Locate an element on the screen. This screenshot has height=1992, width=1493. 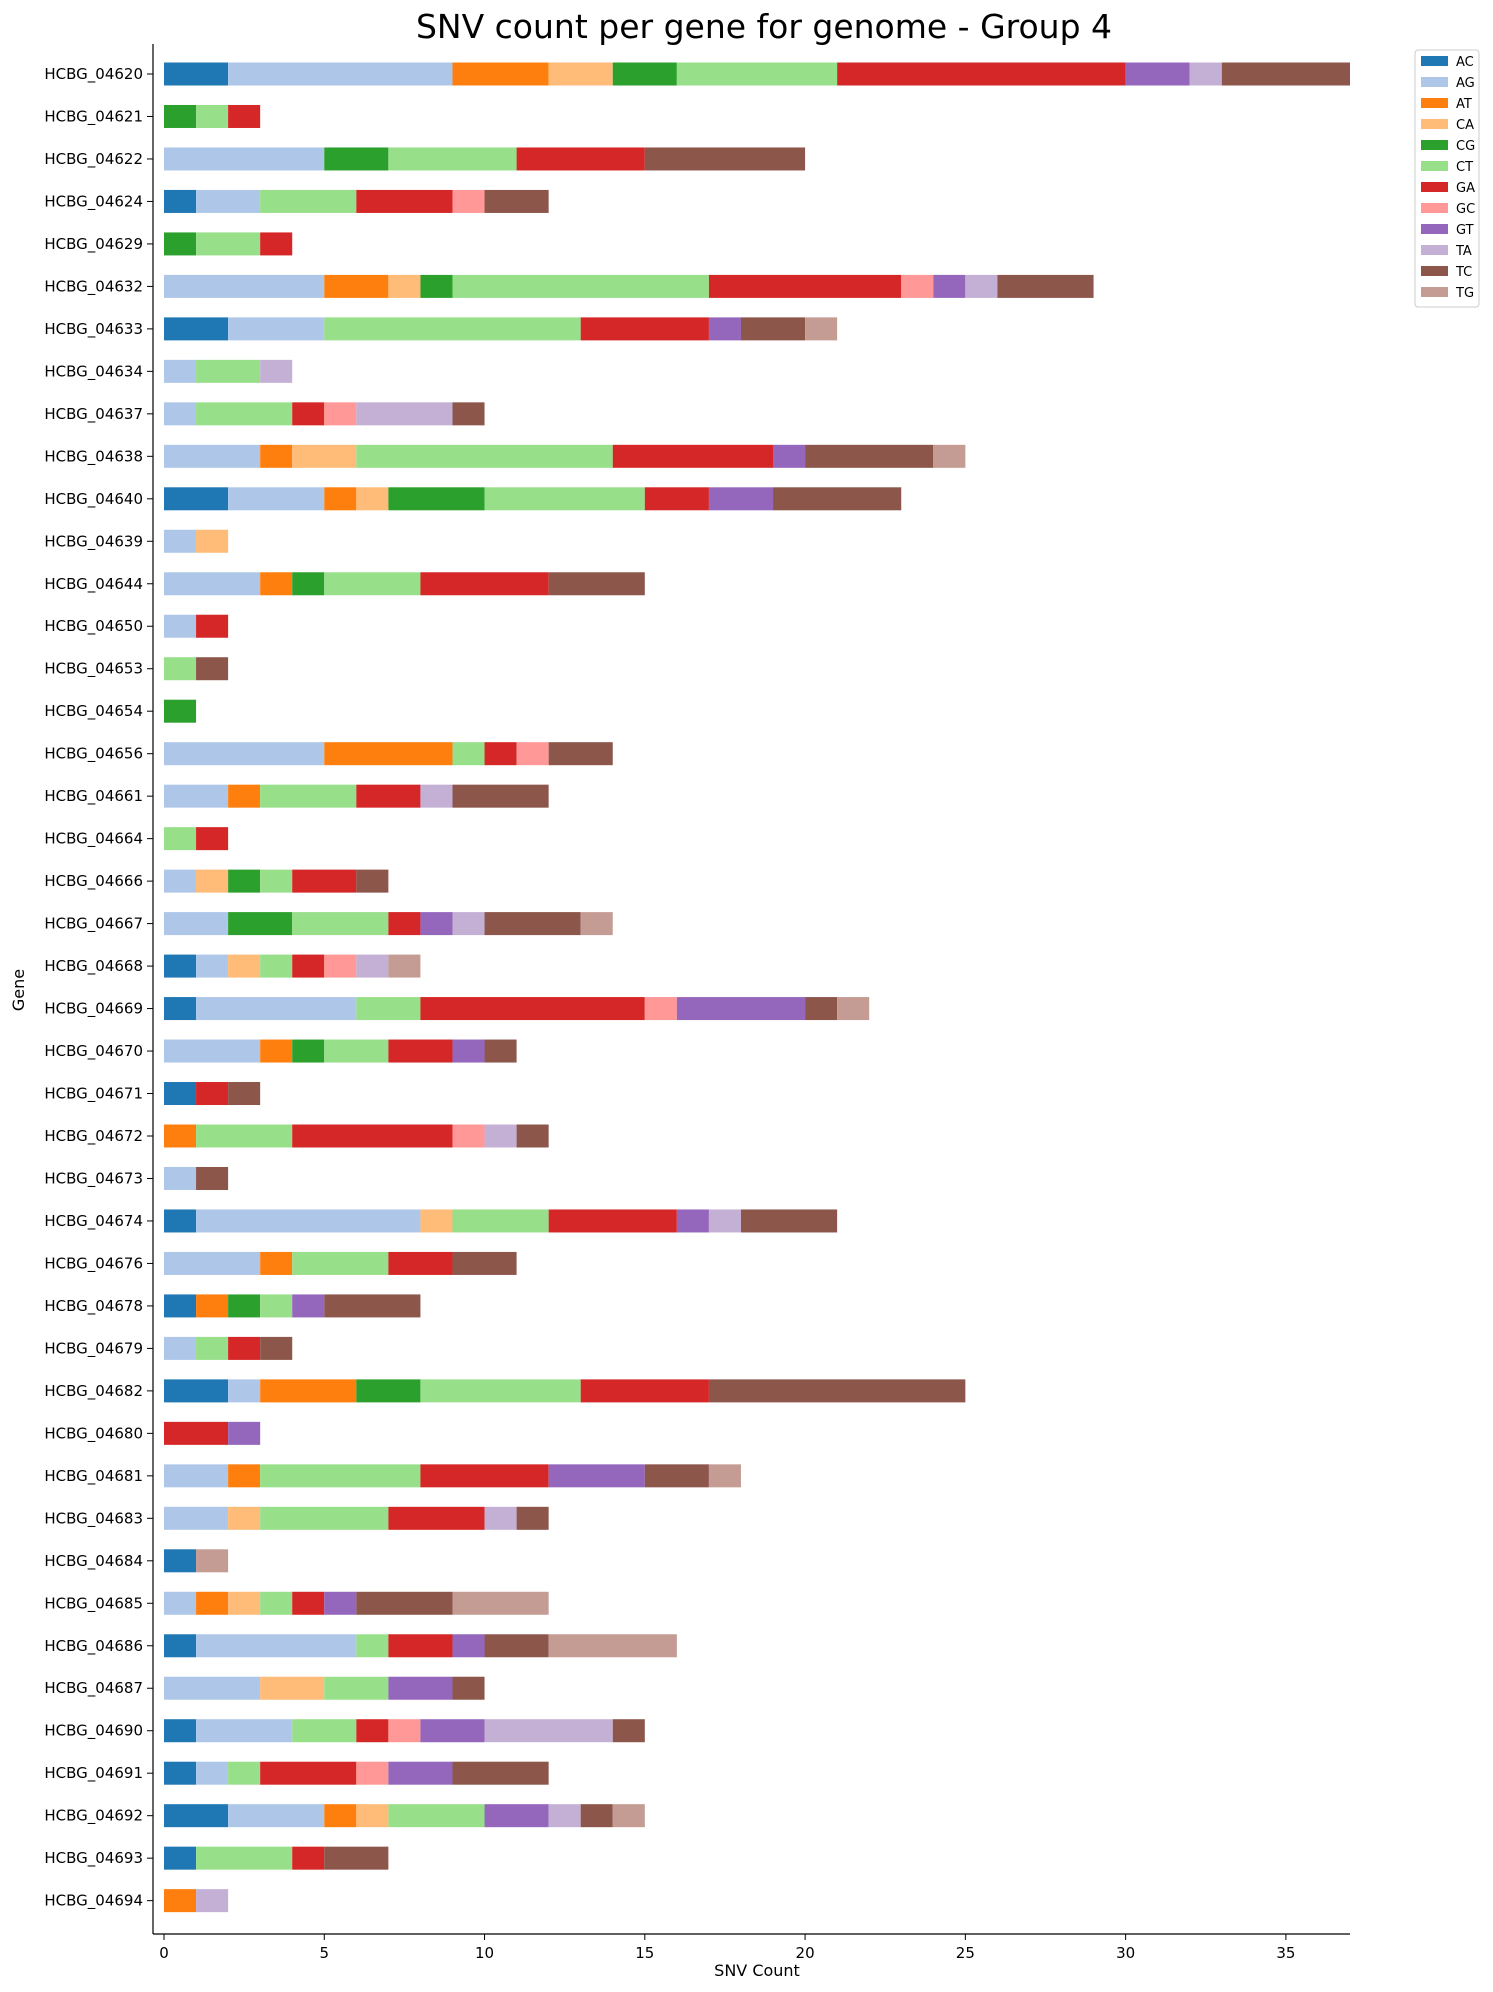
y-tick-label: HCBG_04654 is located at coordinates (93, 711).